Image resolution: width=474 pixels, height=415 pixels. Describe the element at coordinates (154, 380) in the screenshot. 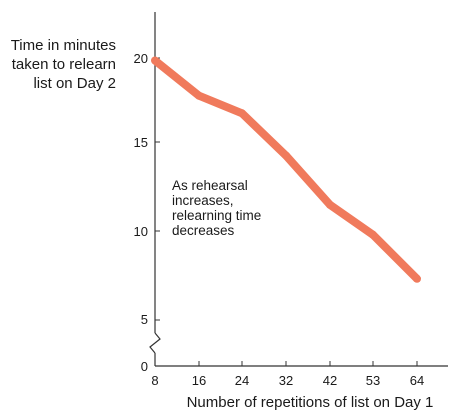

I see `x-tick-label-8: 8` at that location.